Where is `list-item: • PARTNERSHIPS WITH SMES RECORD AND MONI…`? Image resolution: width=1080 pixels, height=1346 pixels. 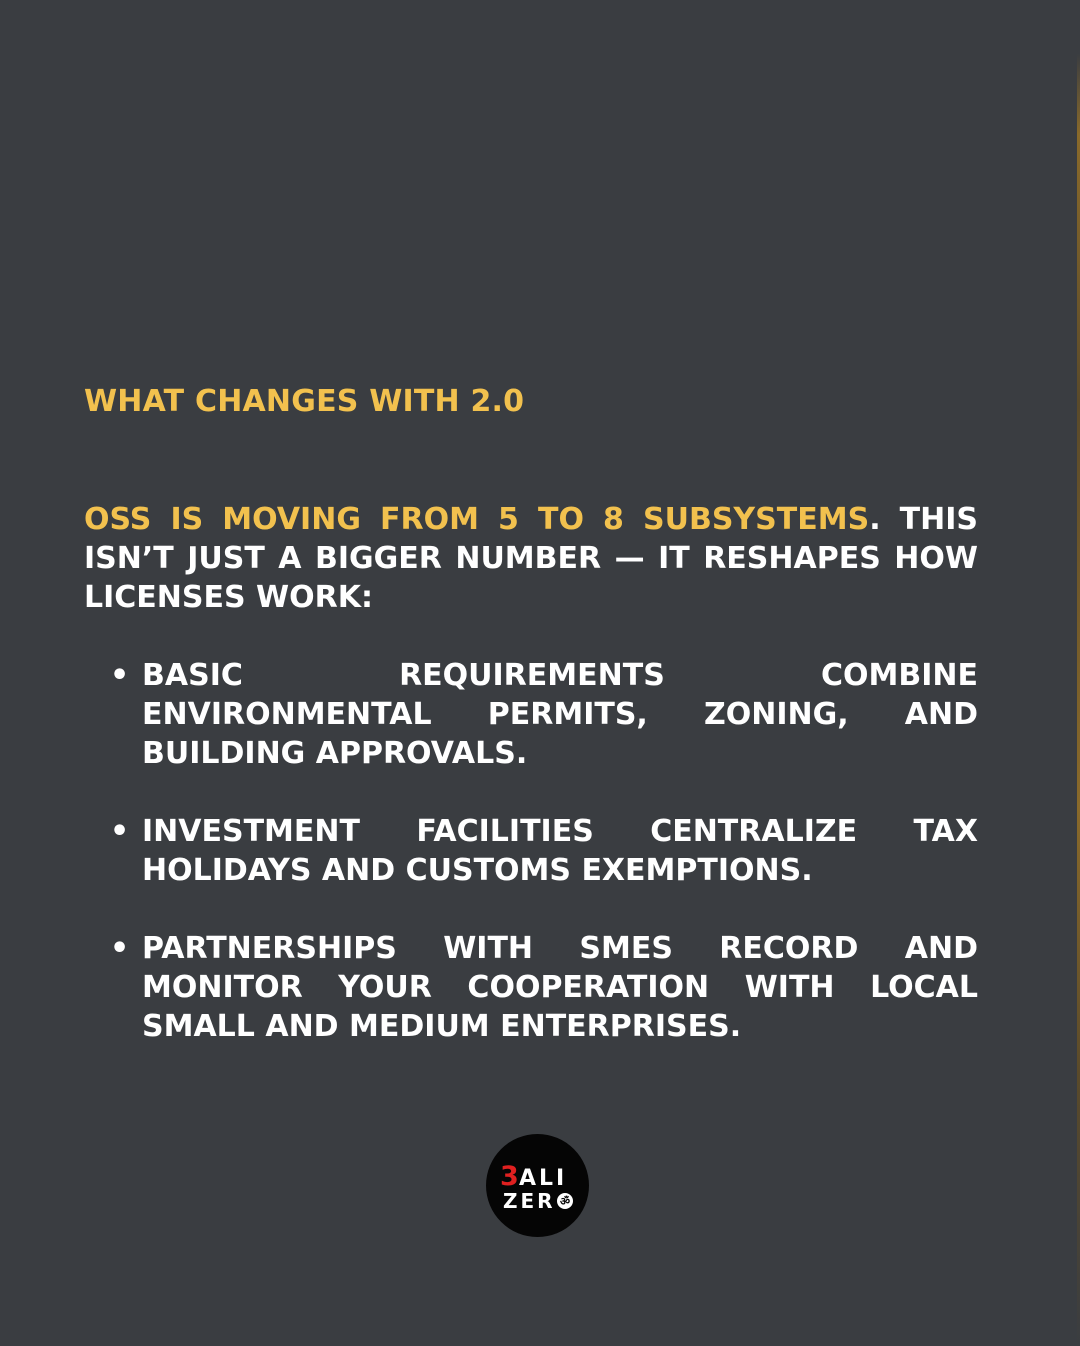 list-item: • PARTNERSHIPS WITH SMES RECORD AND MONI… is located at coordinates (531, 987).